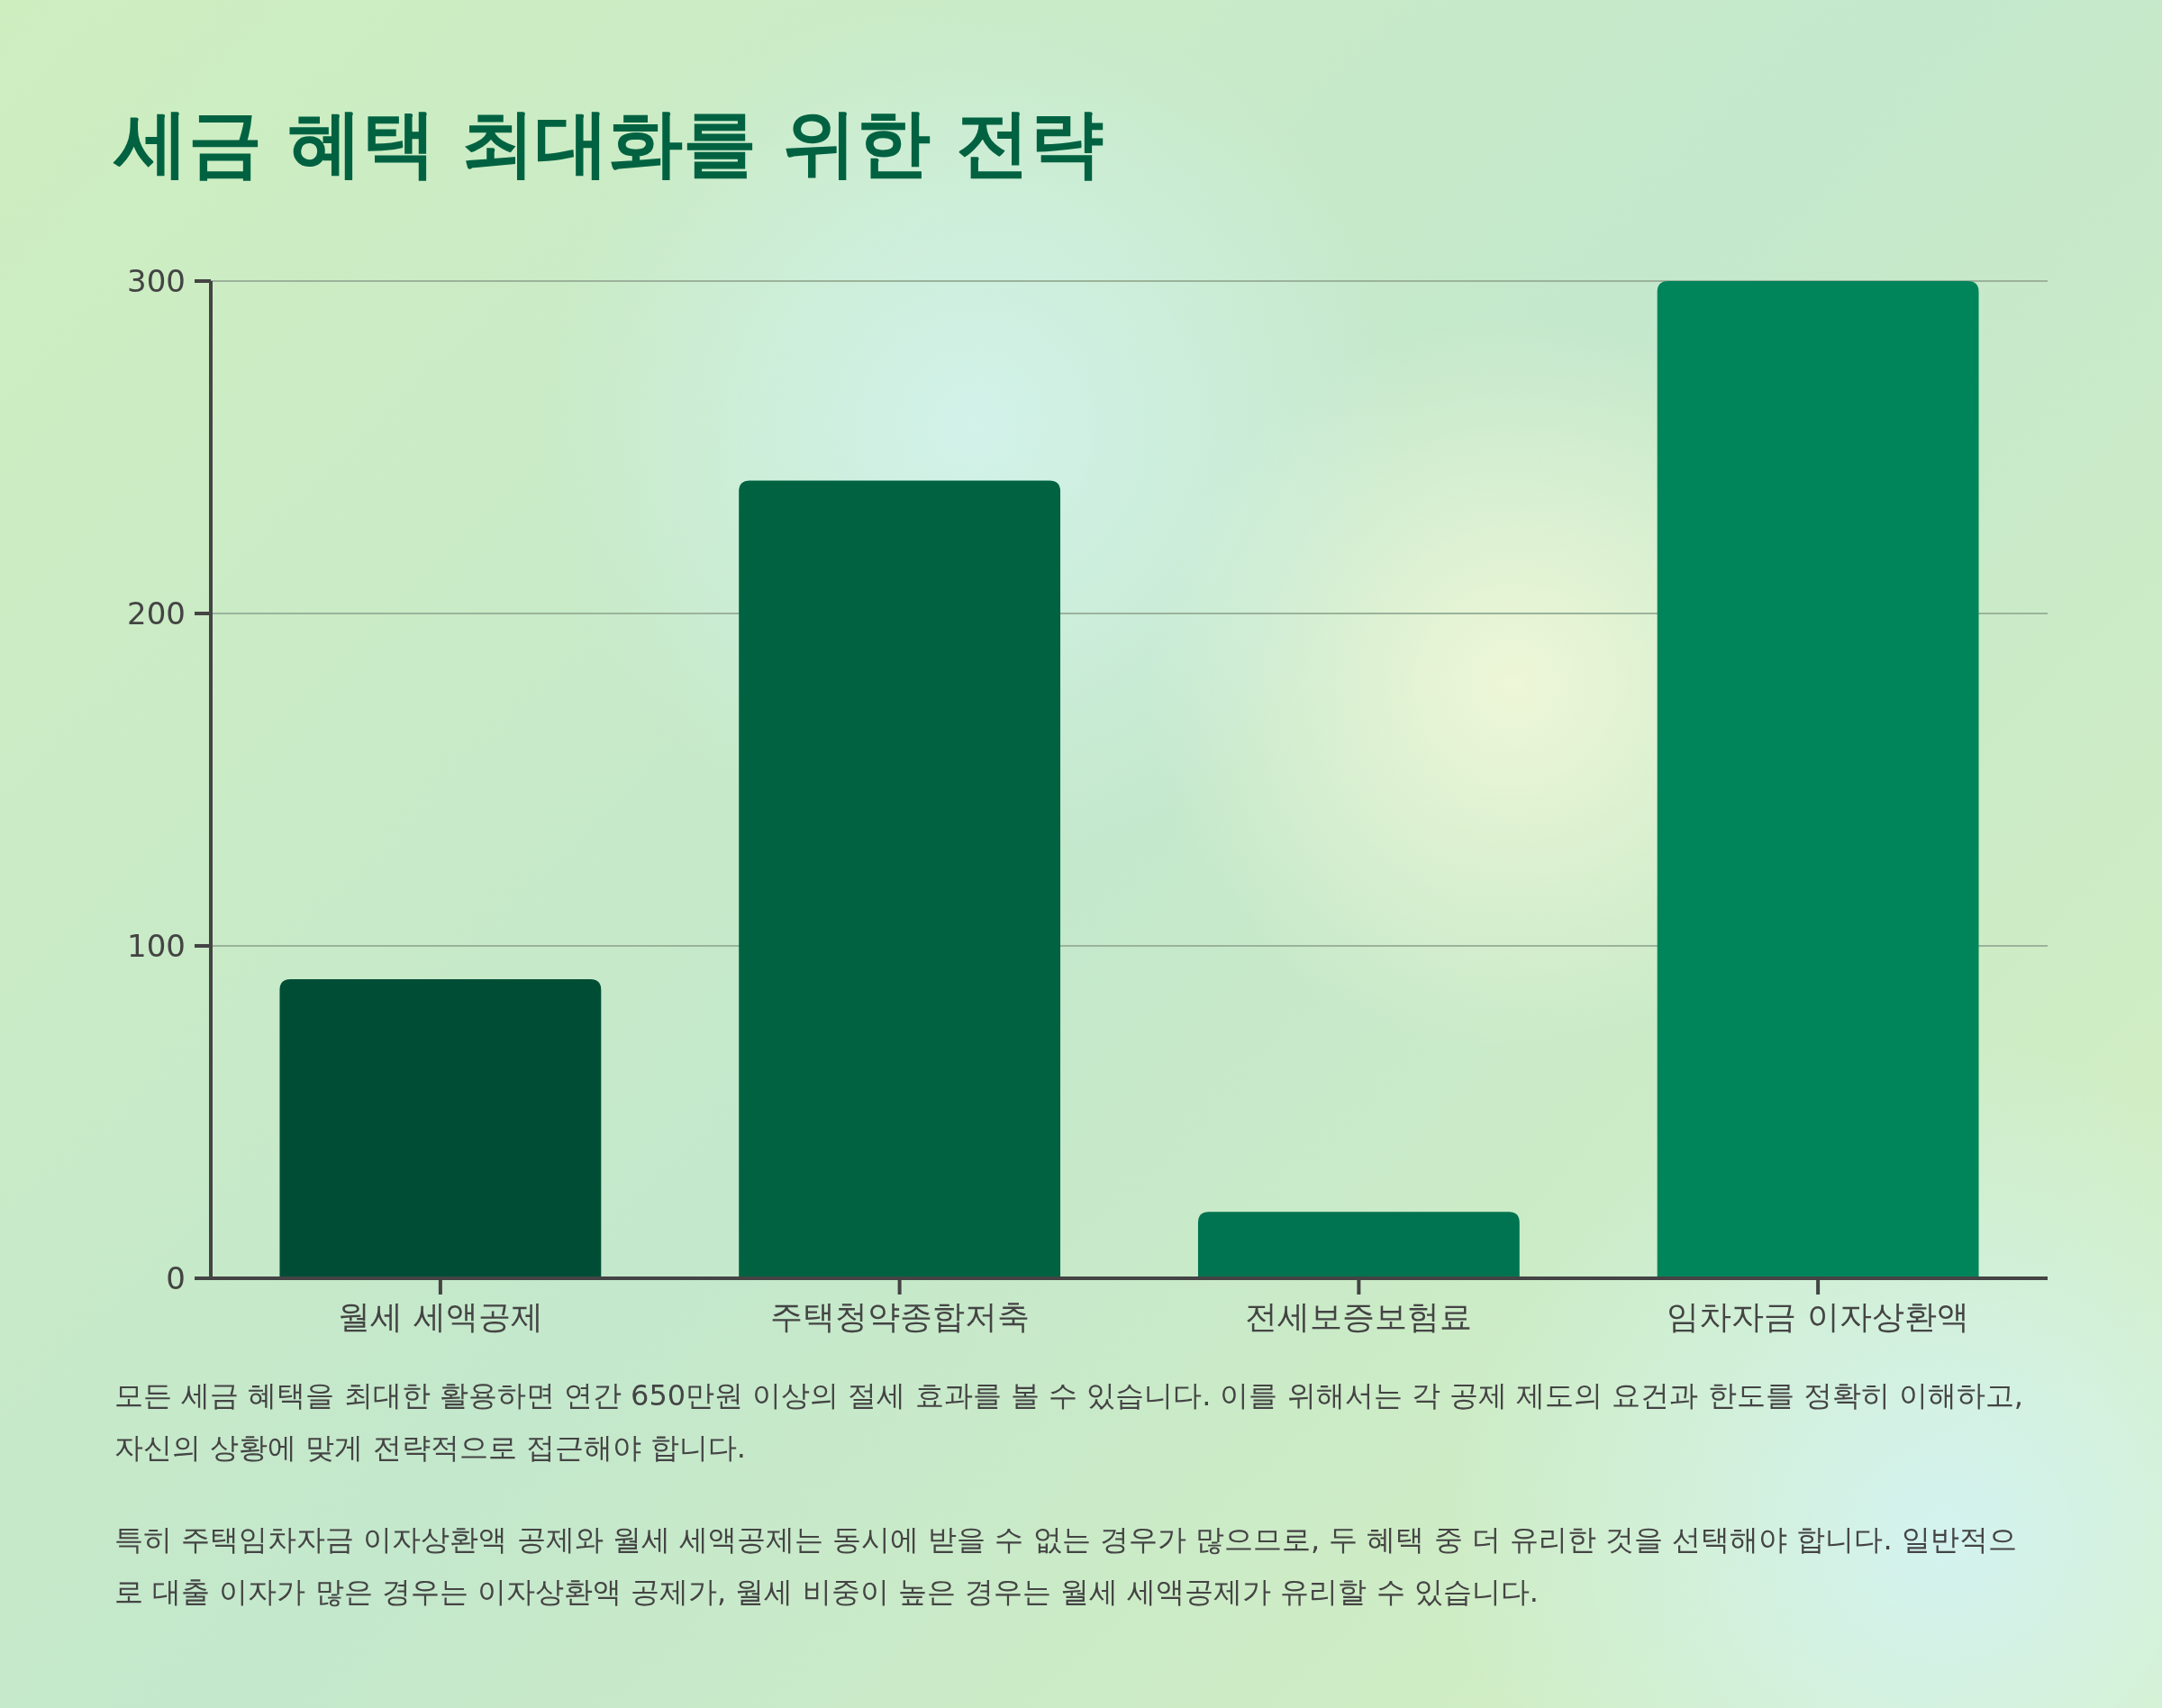  I want to click on chart-title: 세금 혜택 최대화를 위한 전략, so click(609, 143).